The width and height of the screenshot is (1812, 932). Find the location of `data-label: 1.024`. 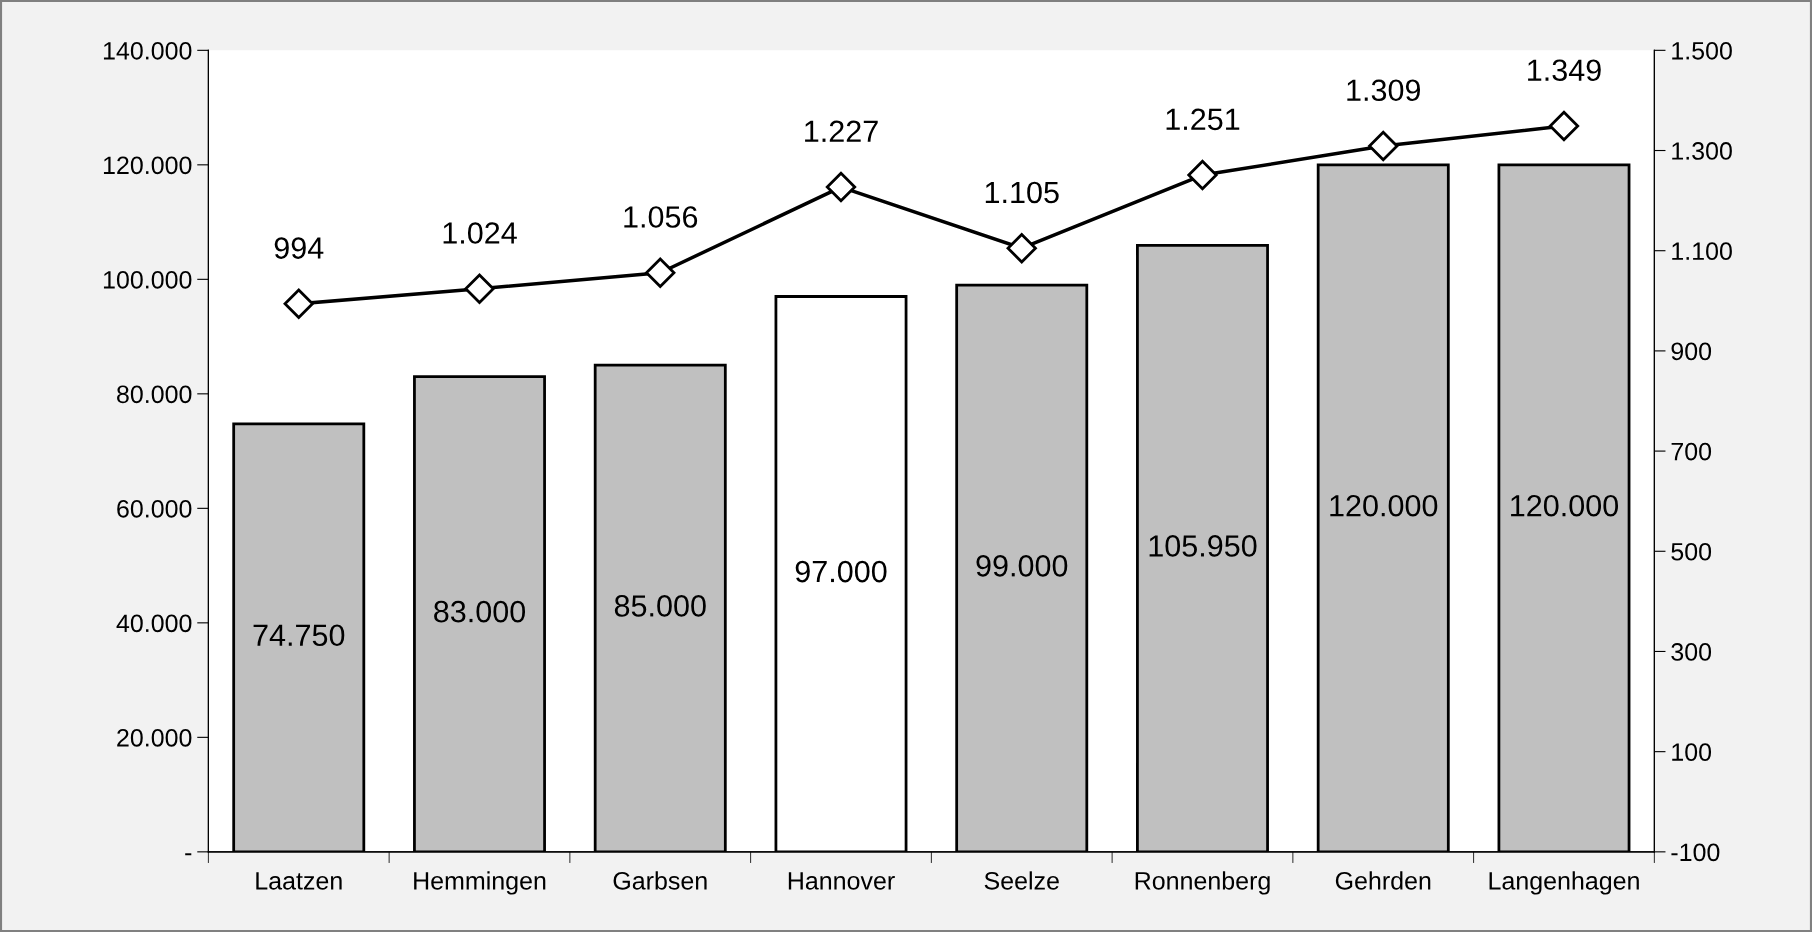

data-label: 1.024 is located at coordinates (480, 233).